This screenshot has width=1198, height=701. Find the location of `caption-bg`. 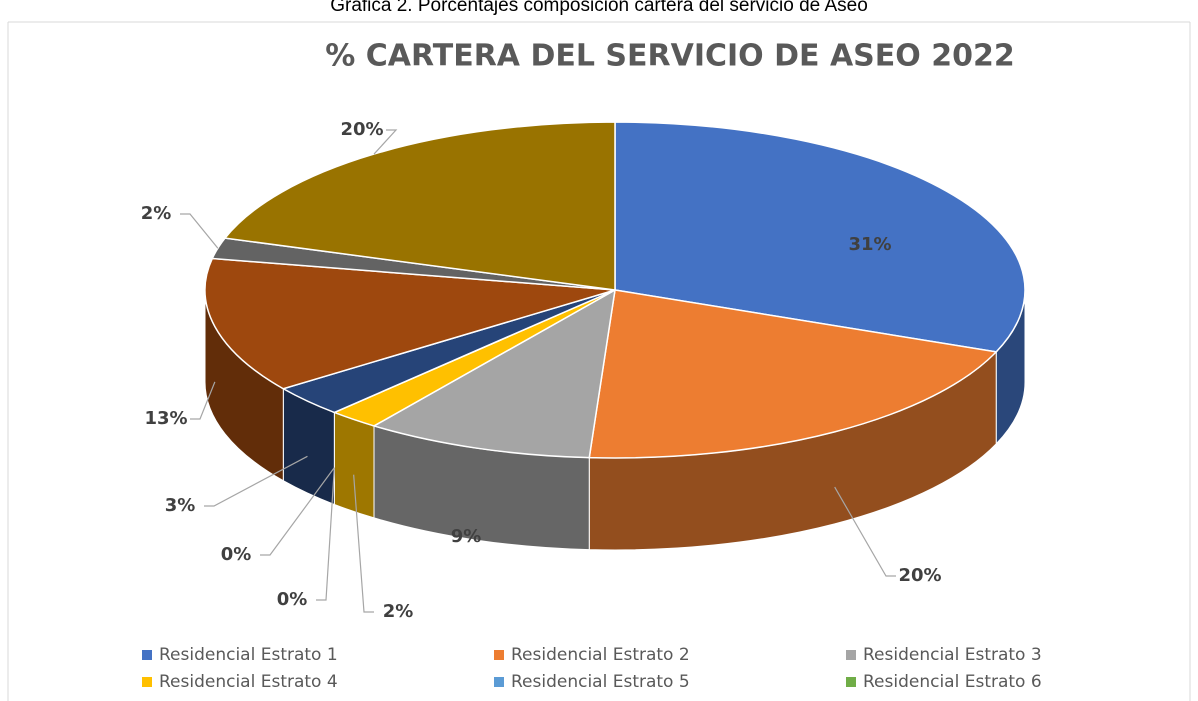

caption-bg is located at coordinates (600, 10).